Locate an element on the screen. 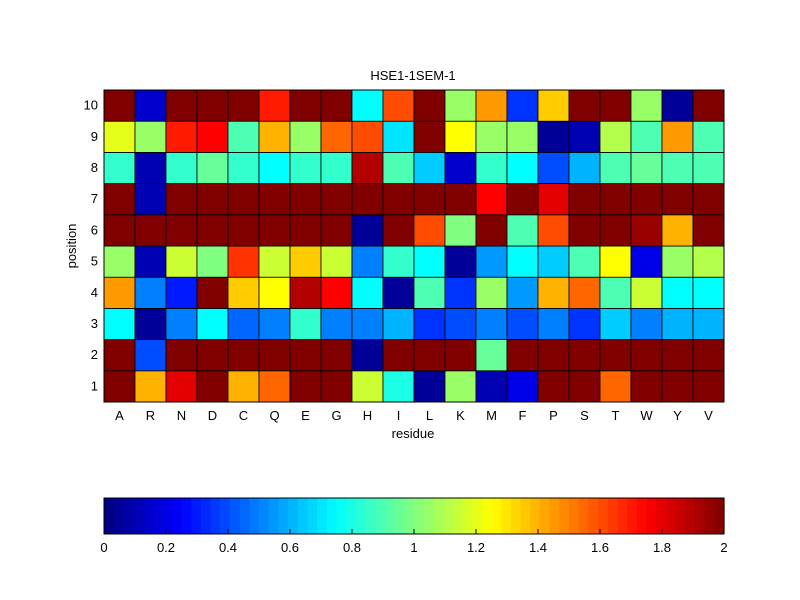 The height and width of the screenshot is (600, 800). x-tick-label: G is located at coordinates (336, 415).